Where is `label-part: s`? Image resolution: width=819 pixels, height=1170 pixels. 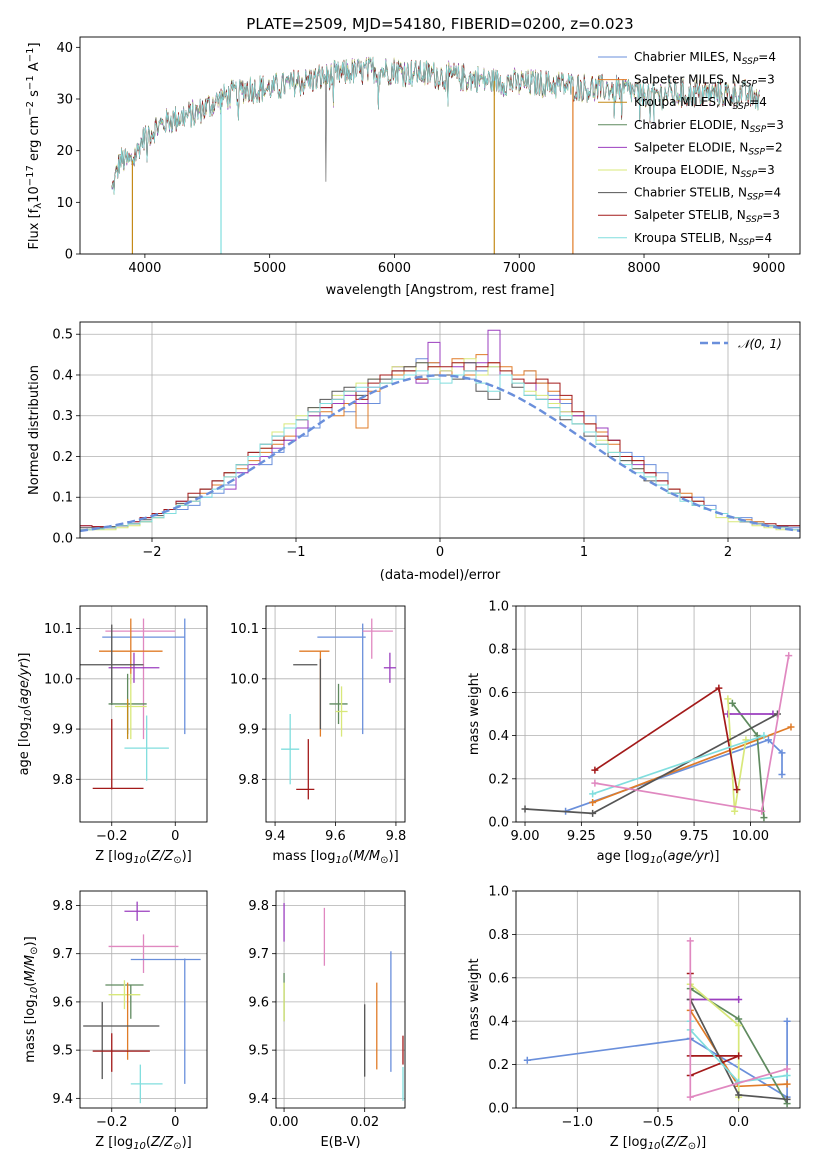 label-part: s is located at coordinates (34, 95).